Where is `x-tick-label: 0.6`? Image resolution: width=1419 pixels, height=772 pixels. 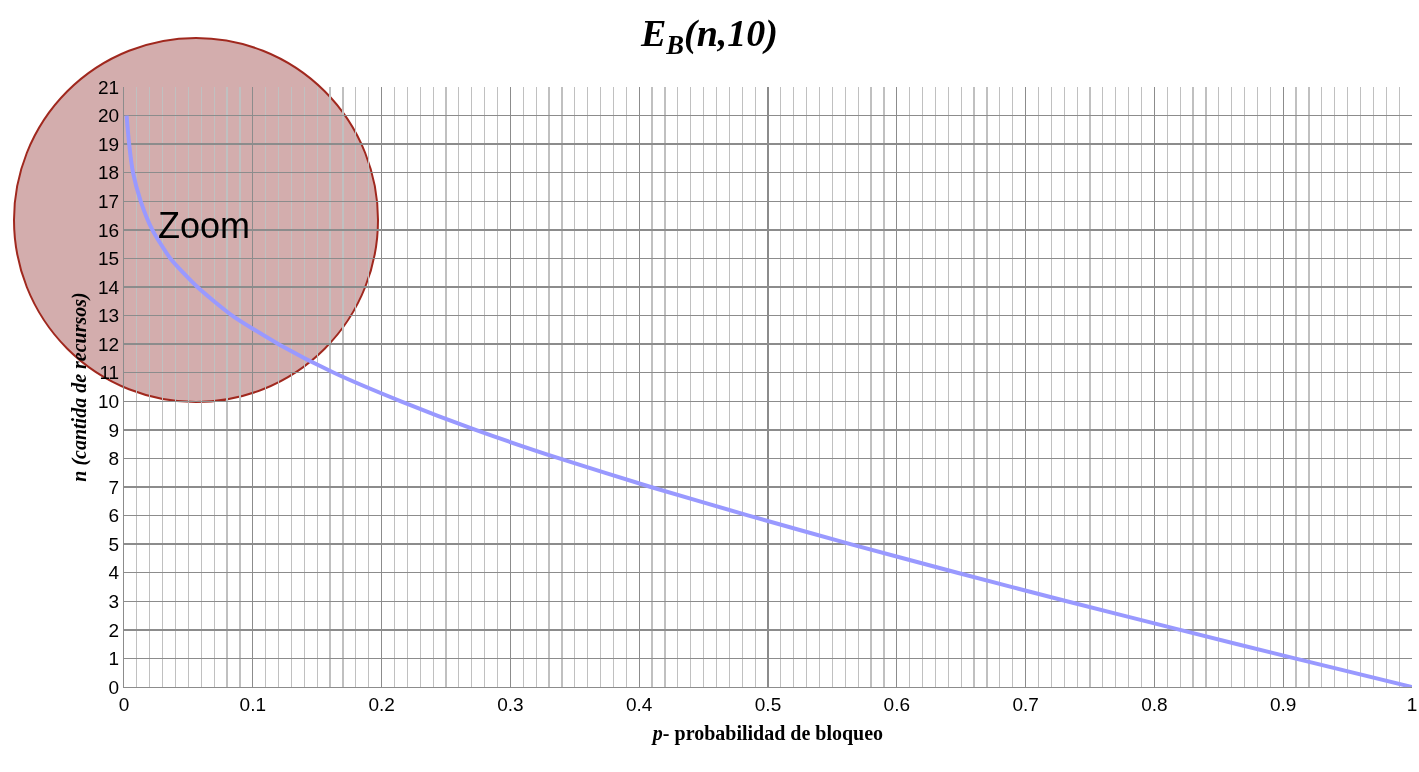
x-tick-label: 0.6 is located at coordinates (897, 704).